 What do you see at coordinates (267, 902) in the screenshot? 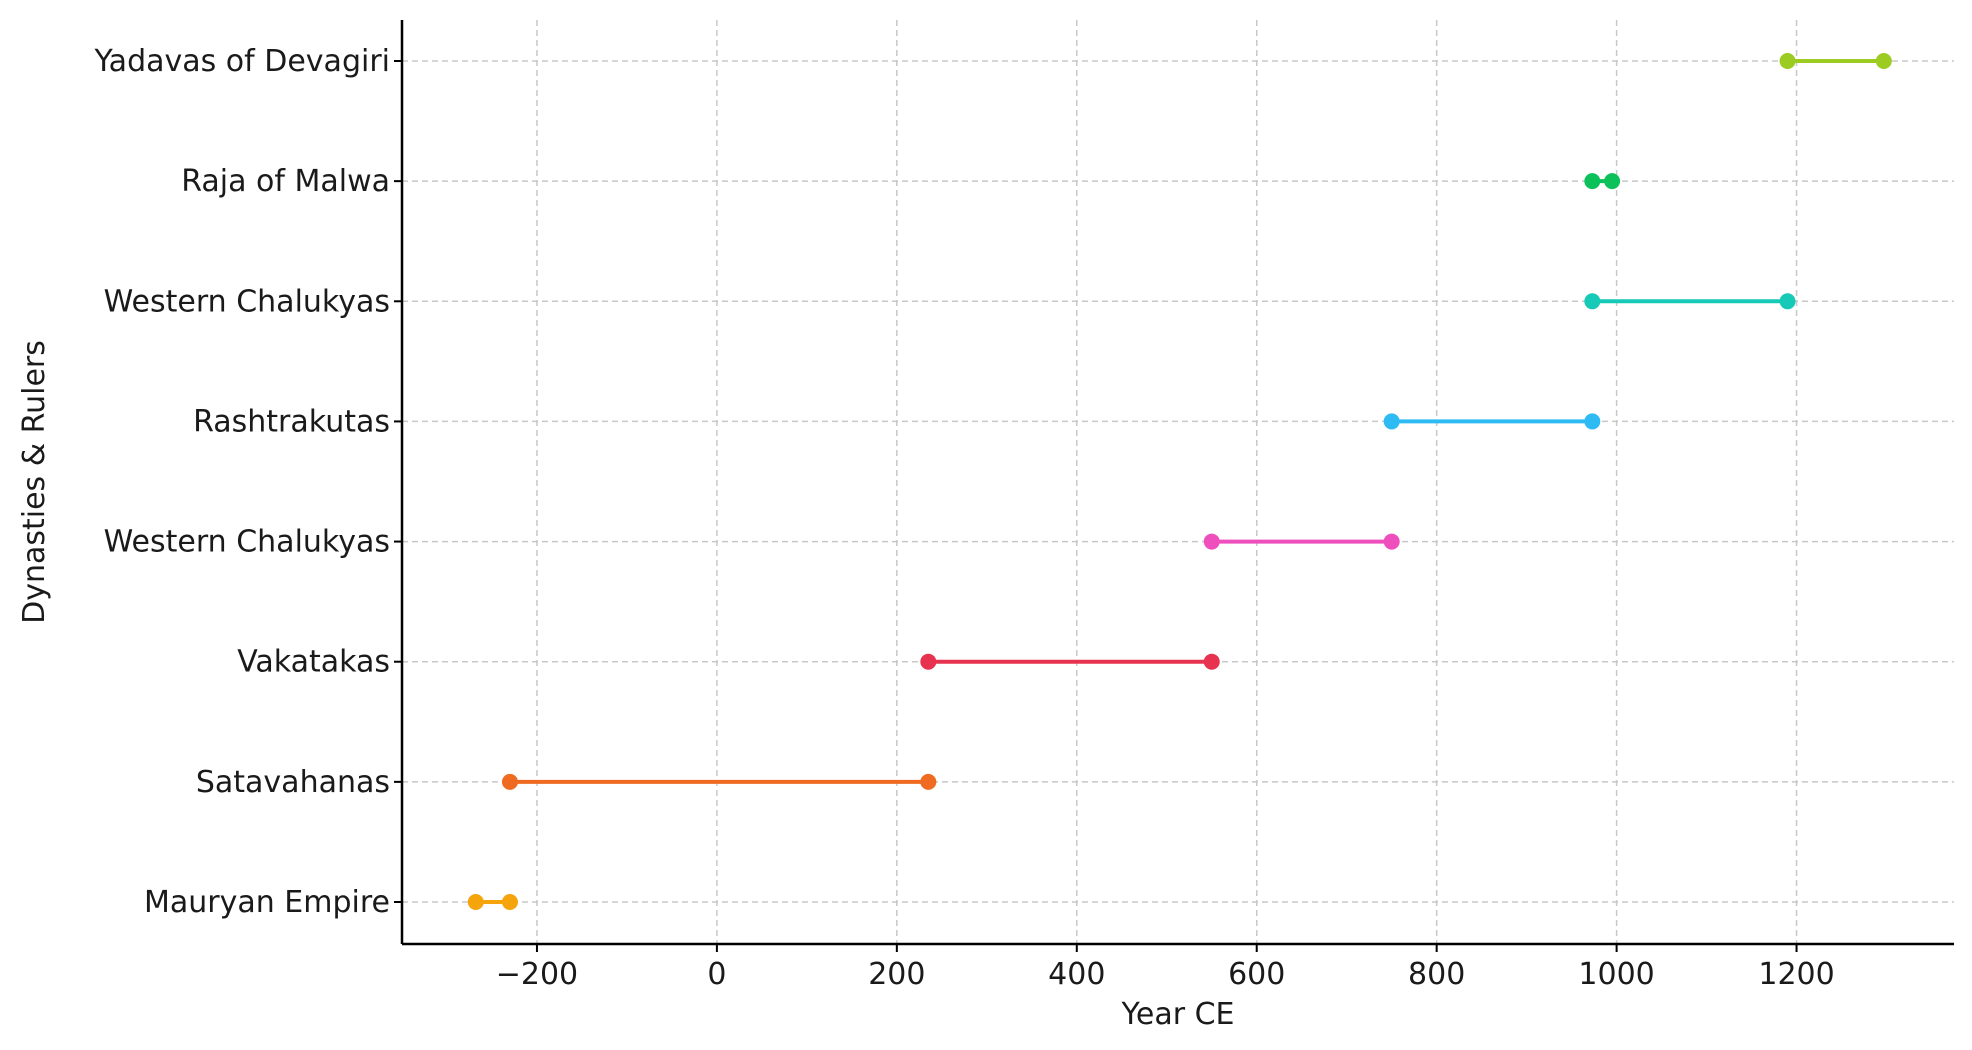
I see `y-tick-label: Mauryan Empire` at bounding box center [267, 902].